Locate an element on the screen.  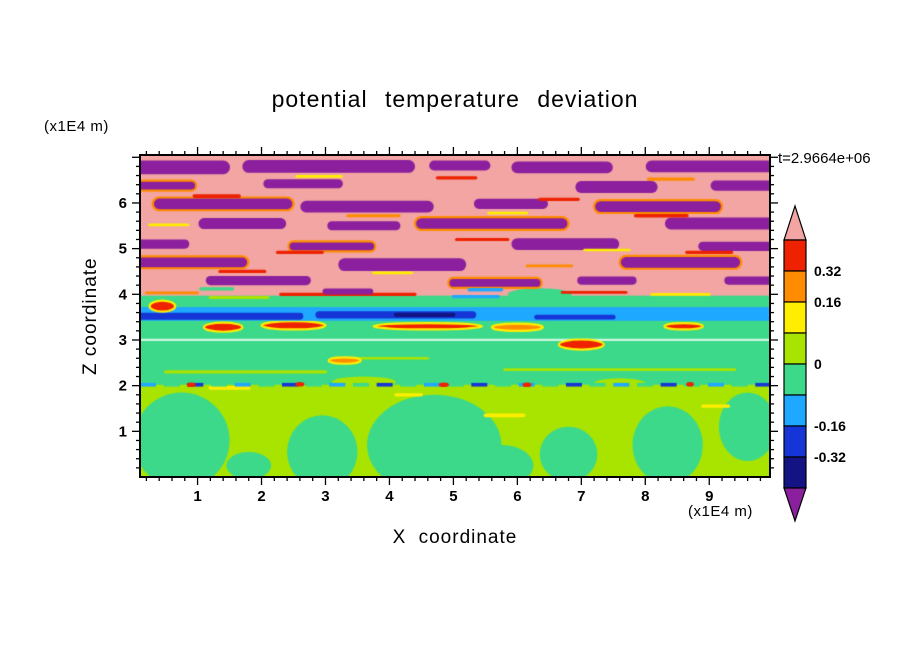
colorbar-label: 0.32 is located at coordinates (827, 271).